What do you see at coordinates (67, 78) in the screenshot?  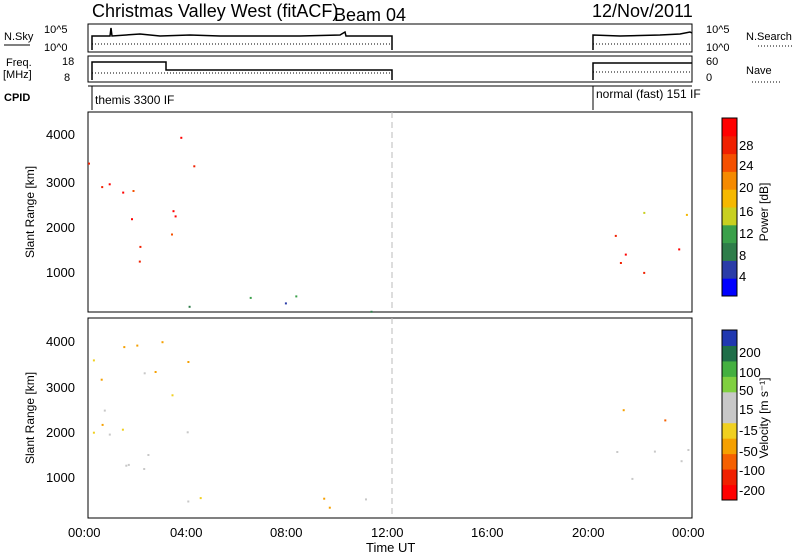 I see `freq-tick-low: 8` at bounding box center [67, 78].